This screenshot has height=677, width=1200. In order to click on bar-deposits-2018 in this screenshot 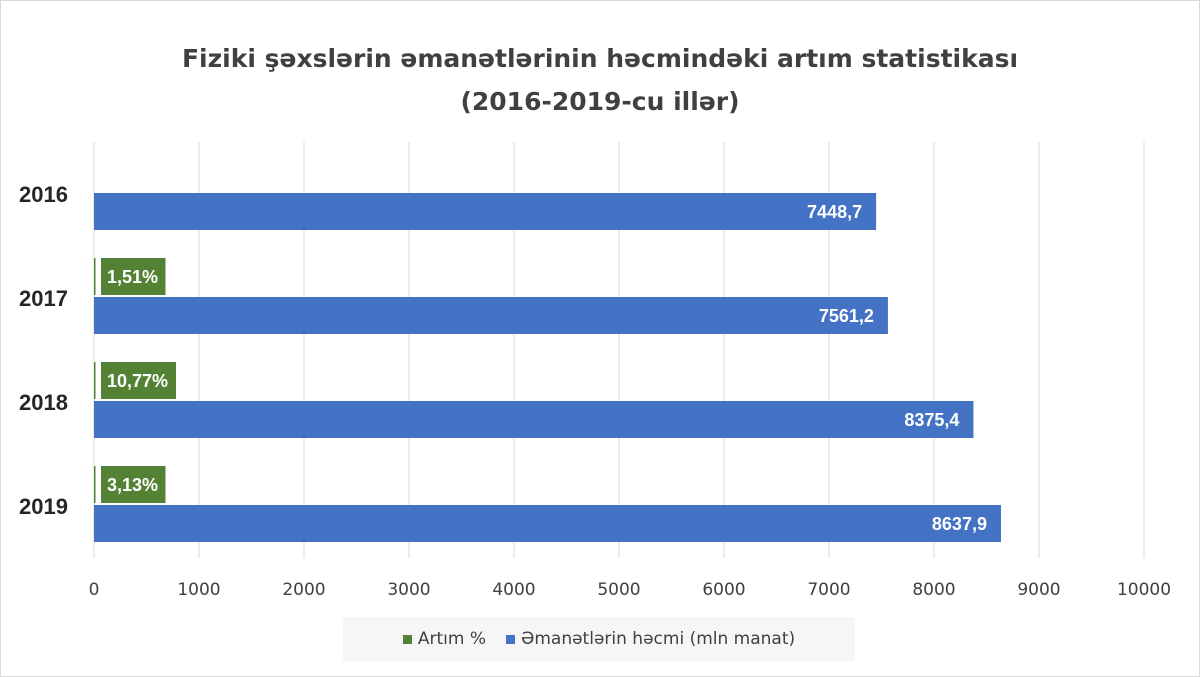, I will do `click(534, 419)`.